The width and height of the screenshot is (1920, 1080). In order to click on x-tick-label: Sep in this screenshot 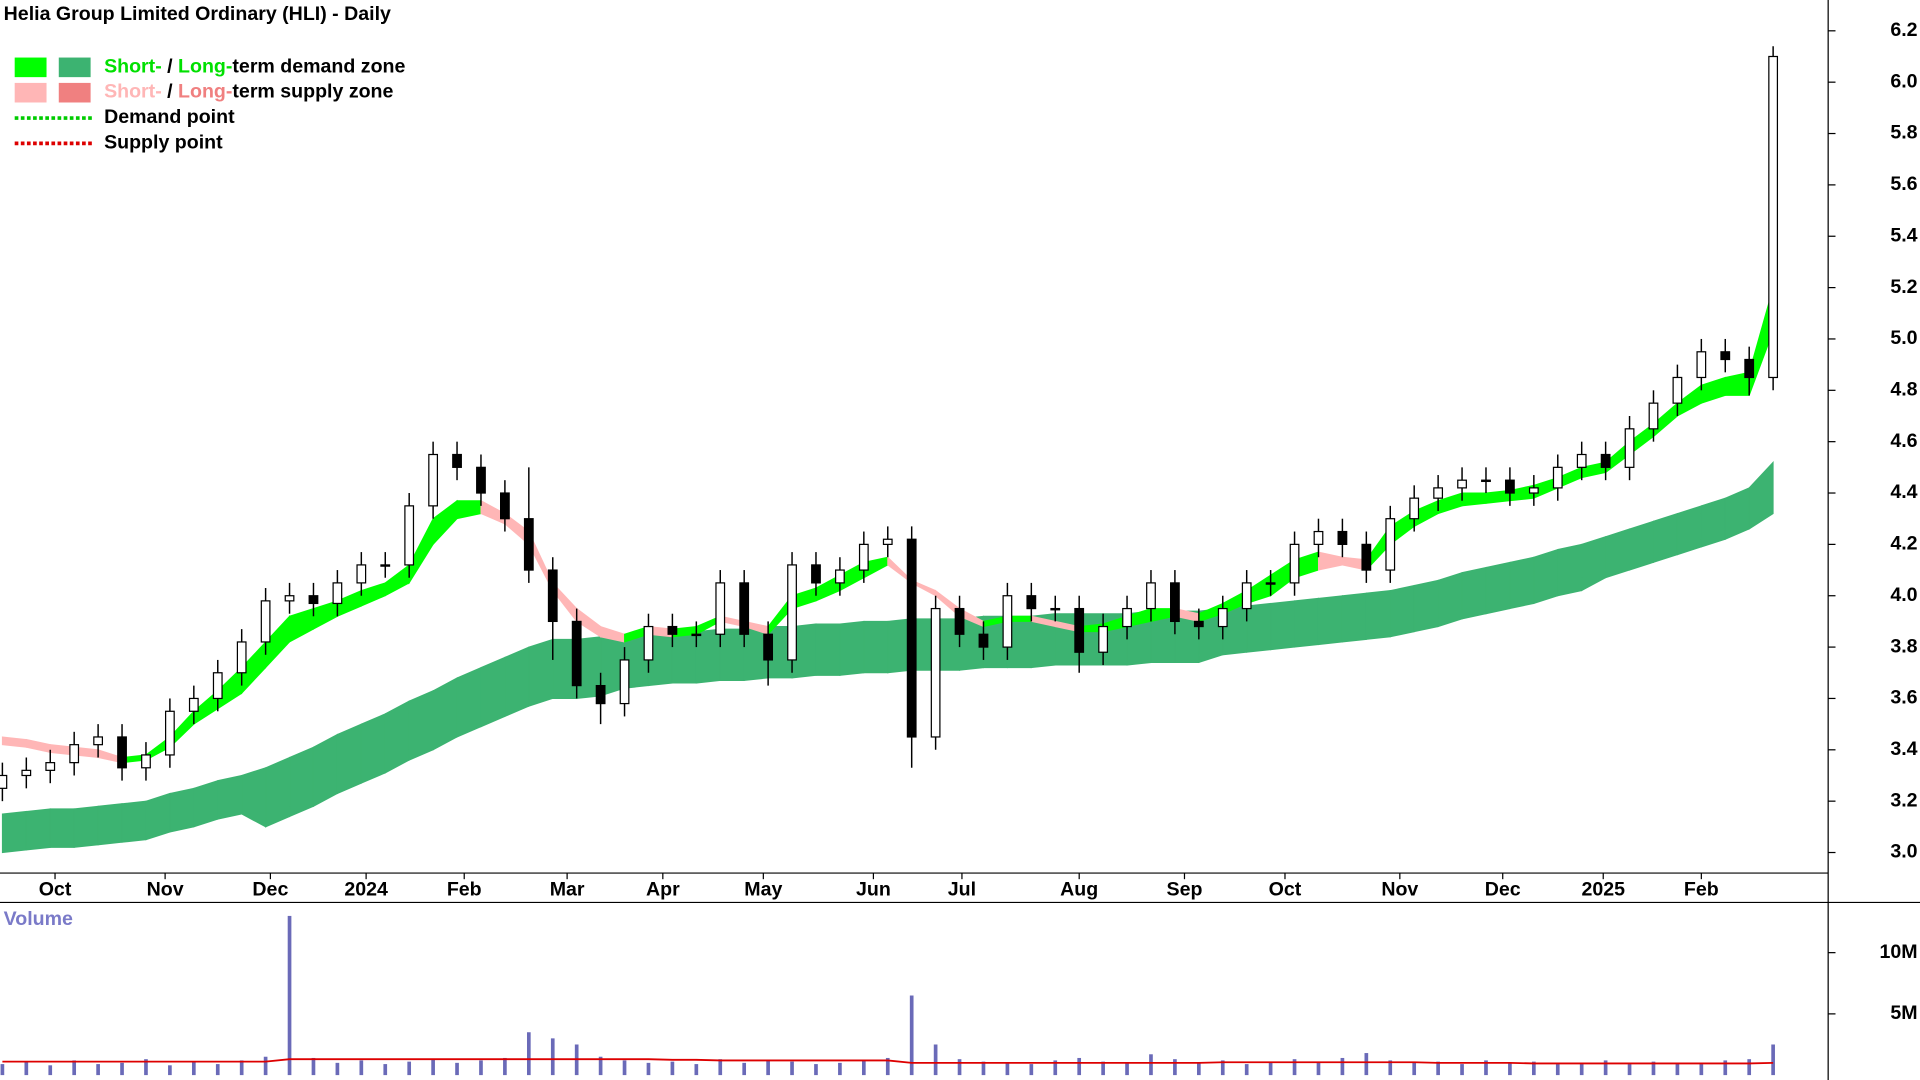, I will do `click(1185, 889)`.